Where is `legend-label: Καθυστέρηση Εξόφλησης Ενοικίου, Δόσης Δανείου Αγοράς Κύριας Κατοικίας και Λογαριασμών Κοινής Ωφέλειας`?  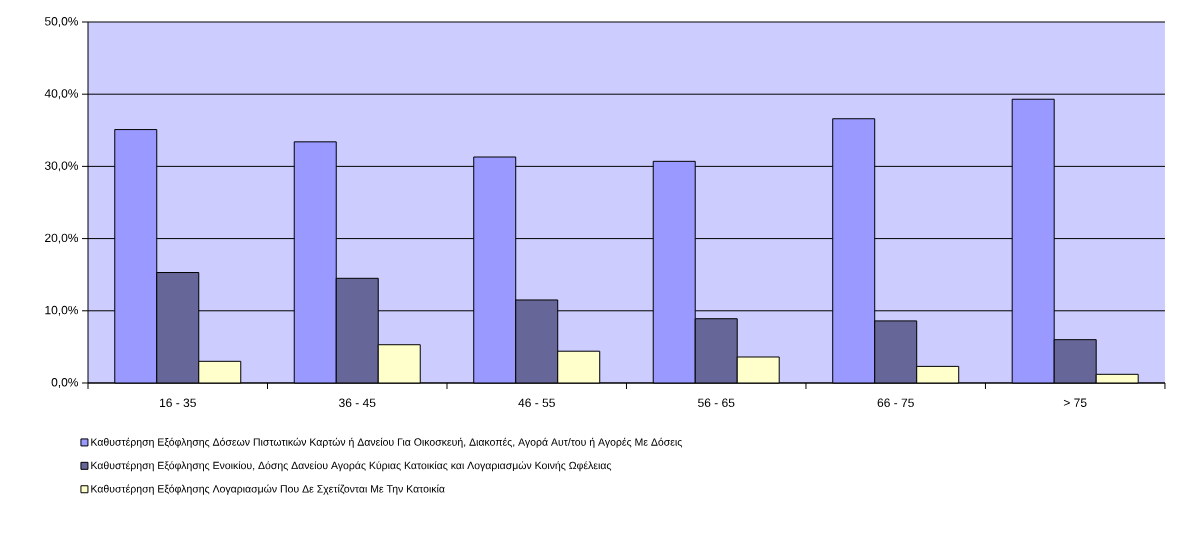 legend-label: Καθυστέρηση Εξόφλησης Ενοικίου, Δόσης Δανείου Αγοράς Κύριας Κατοικίας και Λογαριασμών Κοινής Ωφέλειας is located at coordinates (351, 466).